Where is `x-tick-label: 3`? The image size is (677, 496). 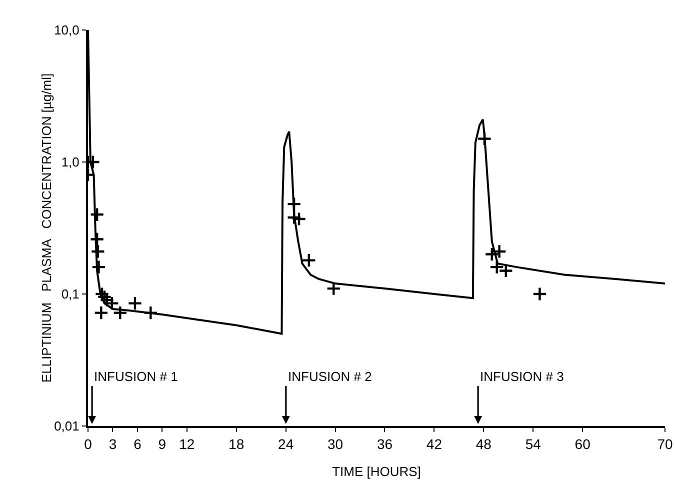 x-tick-label: 3 is located at coordinates (112, 444).